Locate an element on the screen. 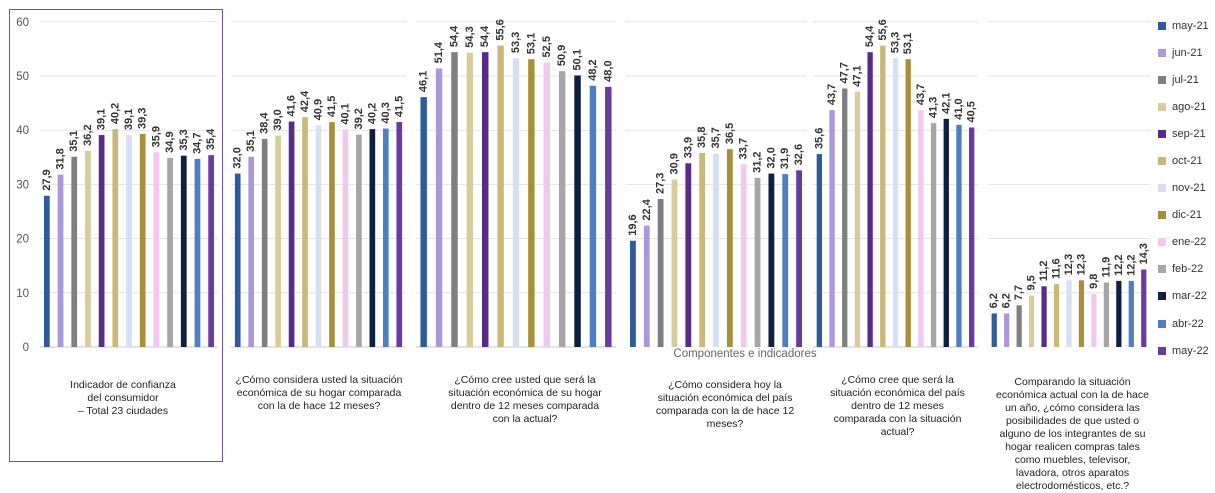 The width and height of the screenshot is (1215, 493). legend-item: may-21 is located at coordinates (1185, 25).